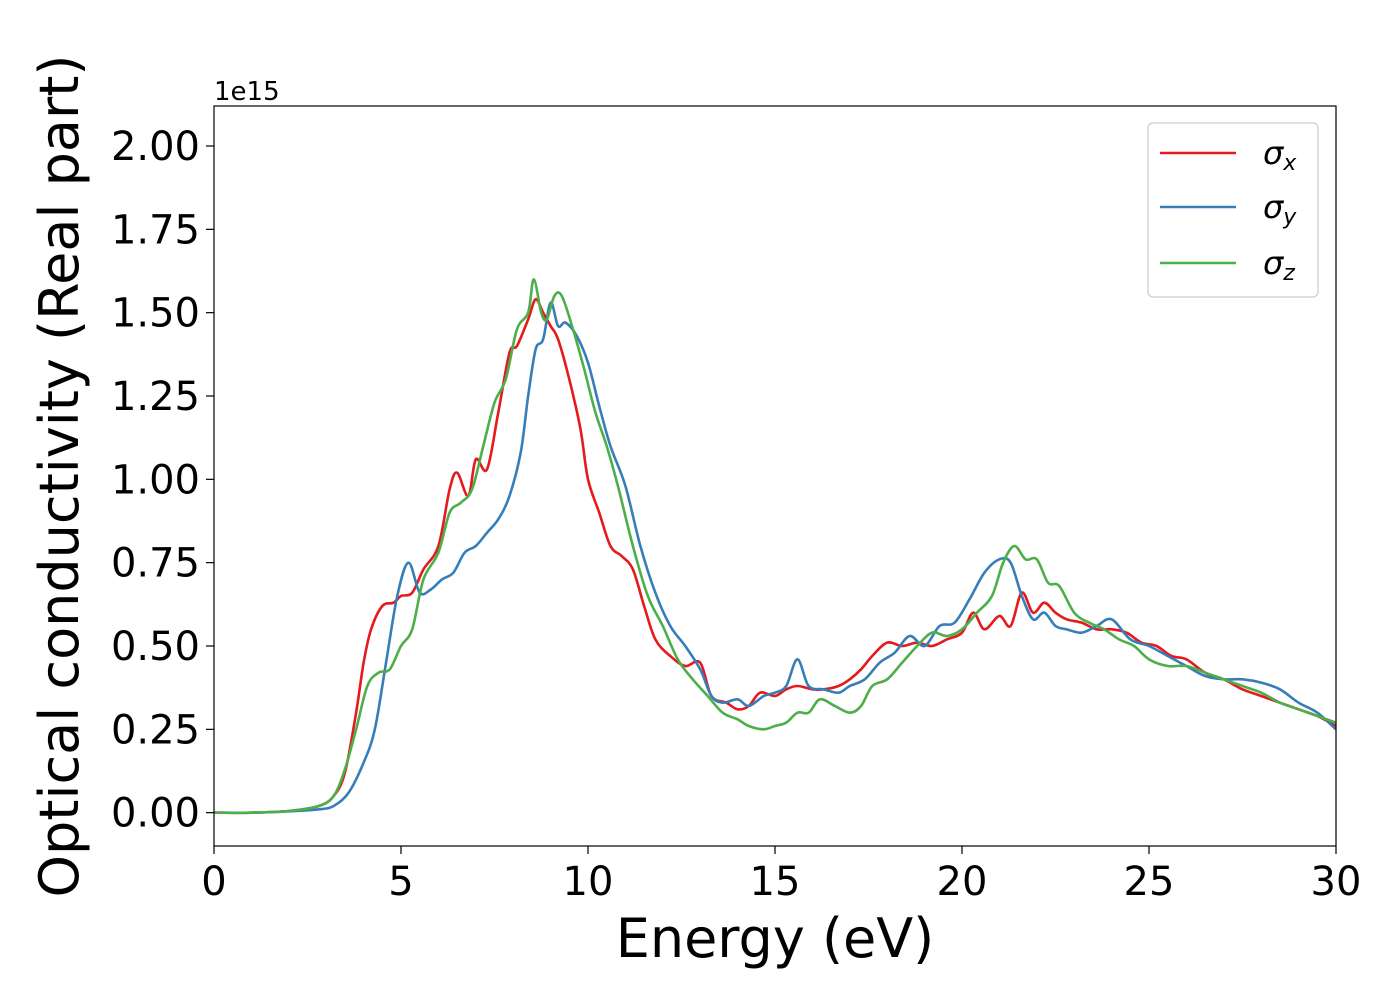 The width and height of the screenshot is (1400, 1000). What do you see at coordinates (1280, 209) in the screenshot?
I see `legend-label-y: σy` at bounding box center [1280, 209].